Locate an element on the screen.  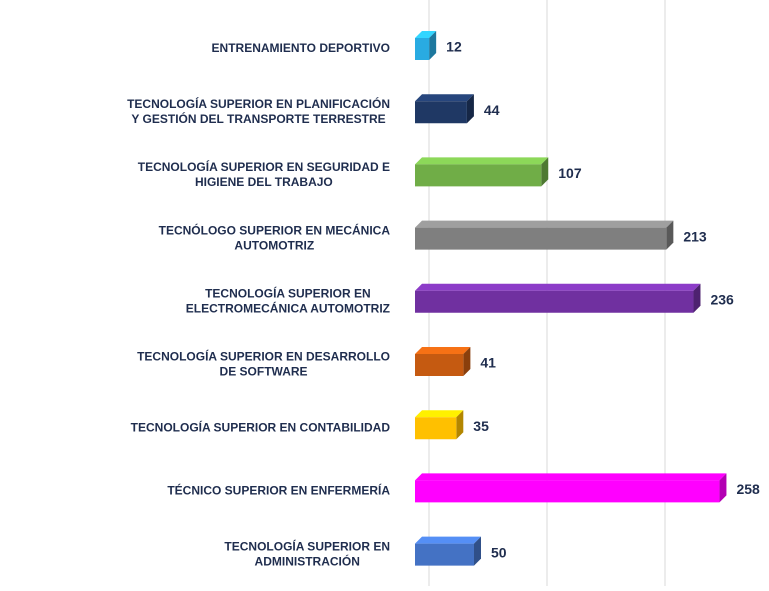
value-label: 258 is located at coordinates (748, 489).